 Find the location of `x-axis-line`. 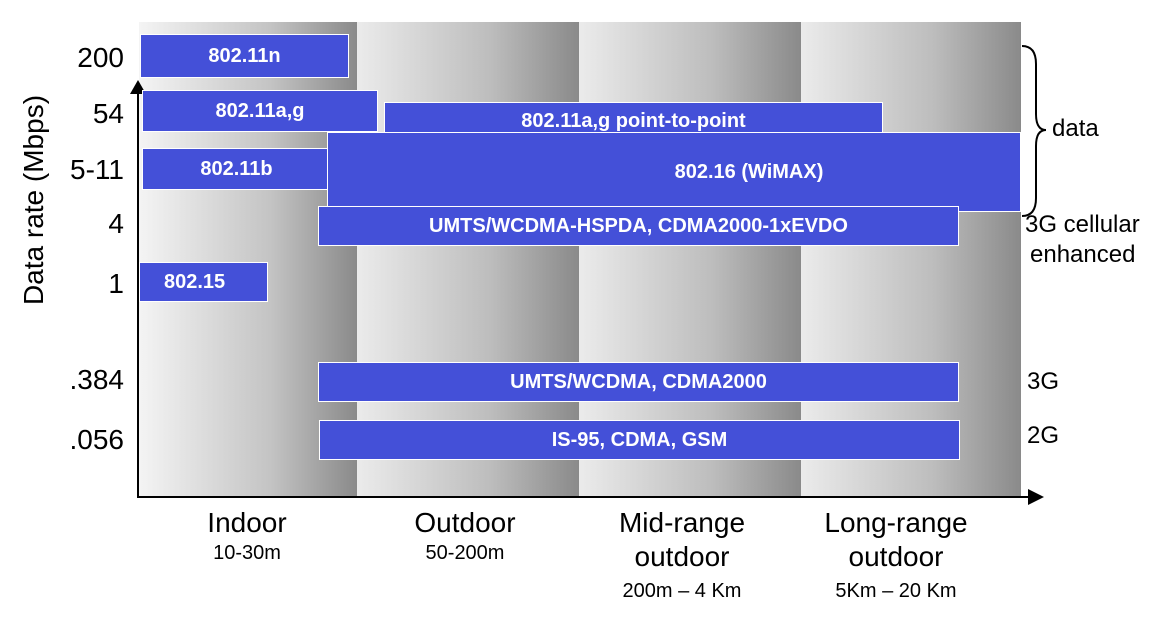

x-axis-line is located at coordinates (585, 497).